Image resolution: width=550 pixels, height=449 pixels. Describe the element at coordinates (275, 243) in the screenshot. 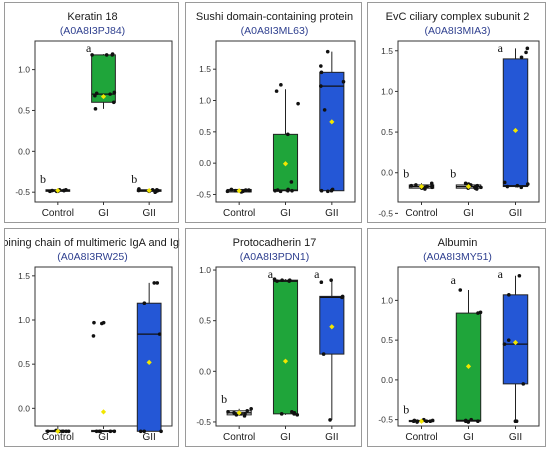

I see `chart-title: Protocadherin 17` at that location.